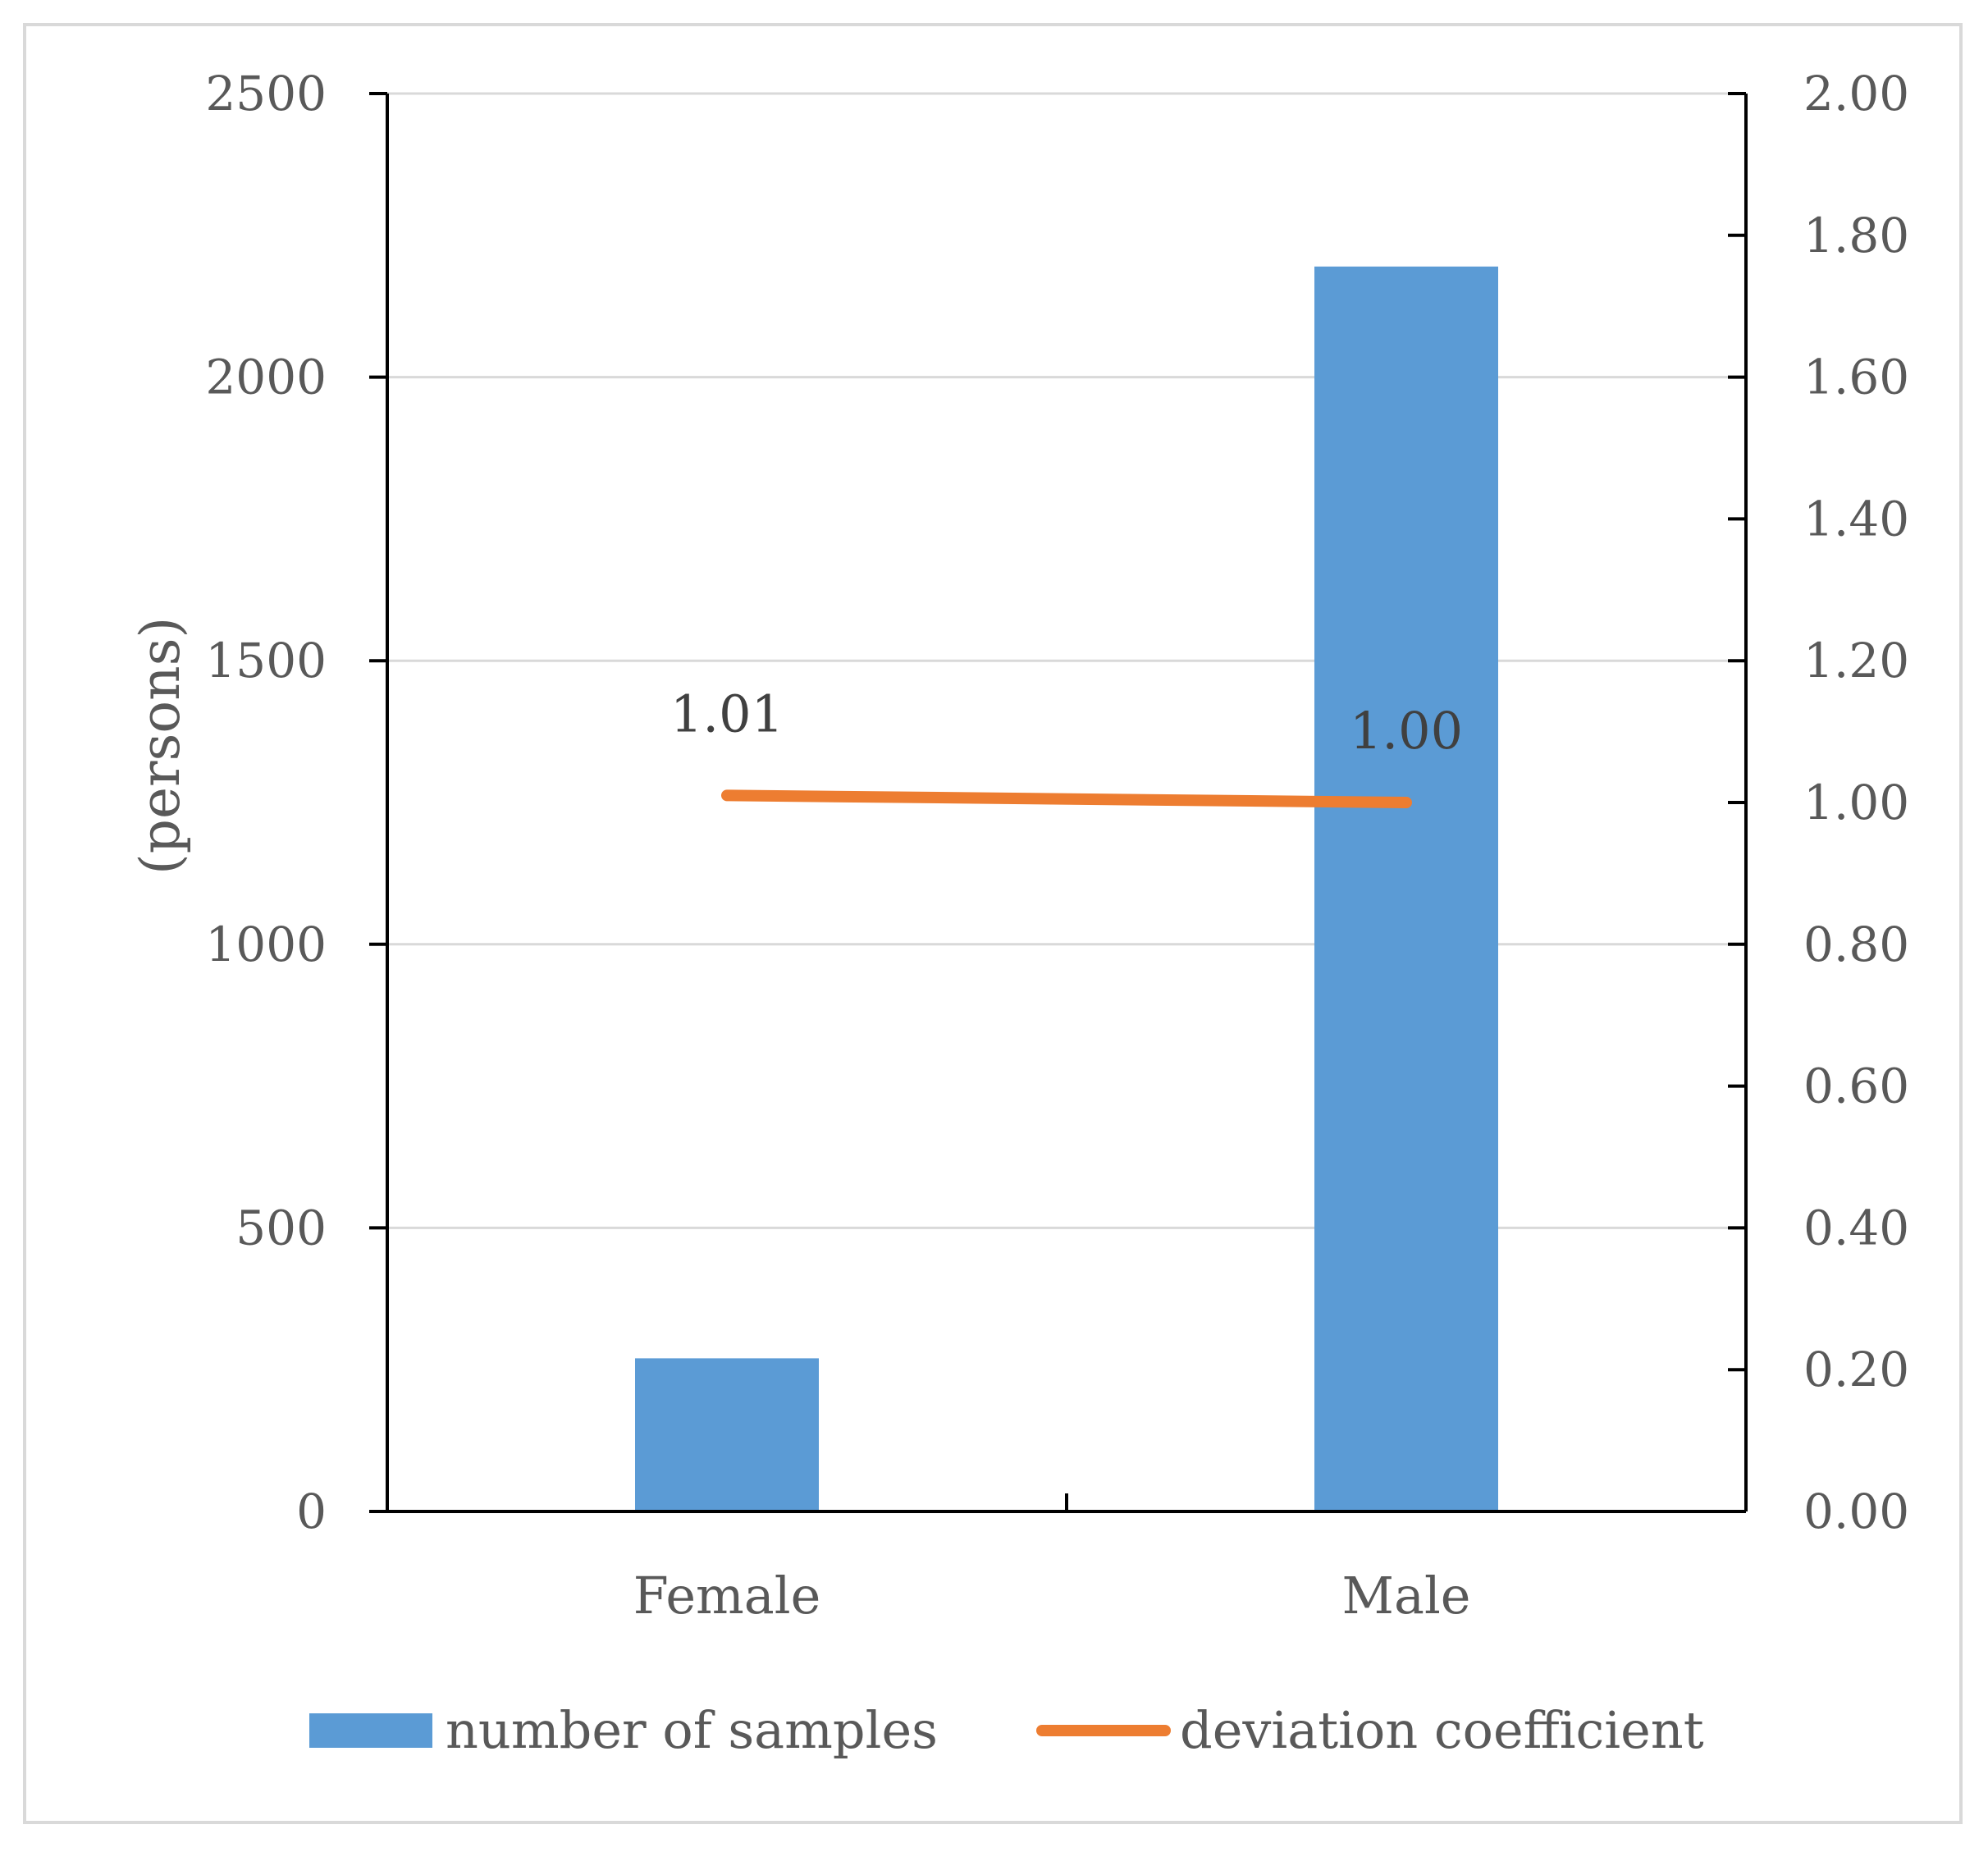 The width and height of the screenshot is (1988, 1852). What do you see at coordinates (311, 1511) in the screenshot?
I see `left-tick-label: 0` at bounding box center [311, 1511].